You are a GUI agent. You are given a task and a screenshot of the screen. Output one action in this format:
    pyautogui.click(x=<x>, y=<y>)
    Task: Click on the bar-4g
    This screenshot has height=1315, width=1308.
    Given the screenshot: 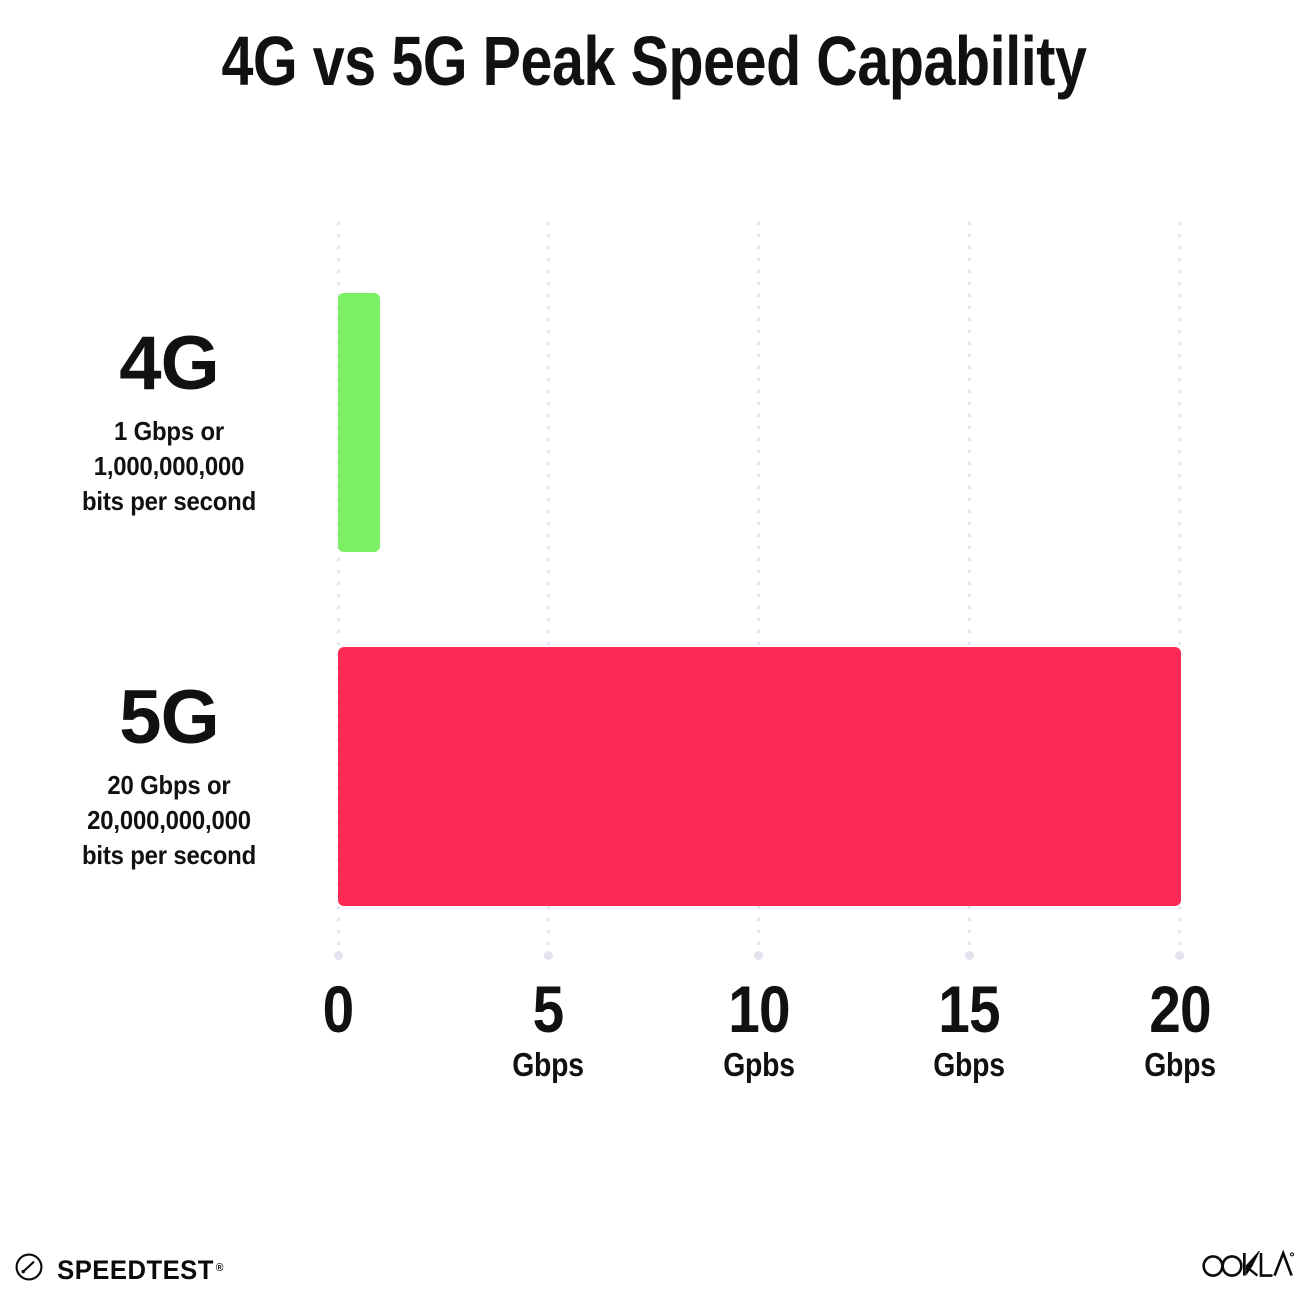 What is the action you would take?
    pyautogui.click(x=358, y=422)
    